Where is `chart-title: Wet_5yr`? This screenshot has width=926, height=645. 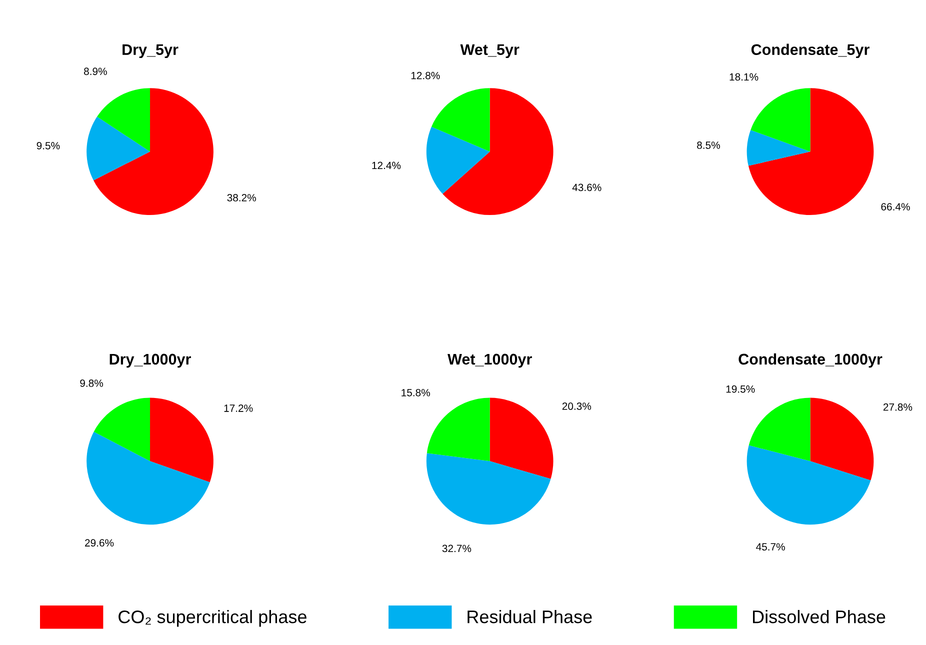 chart-title: Wet_5yr is located at coordinates (490, 51).